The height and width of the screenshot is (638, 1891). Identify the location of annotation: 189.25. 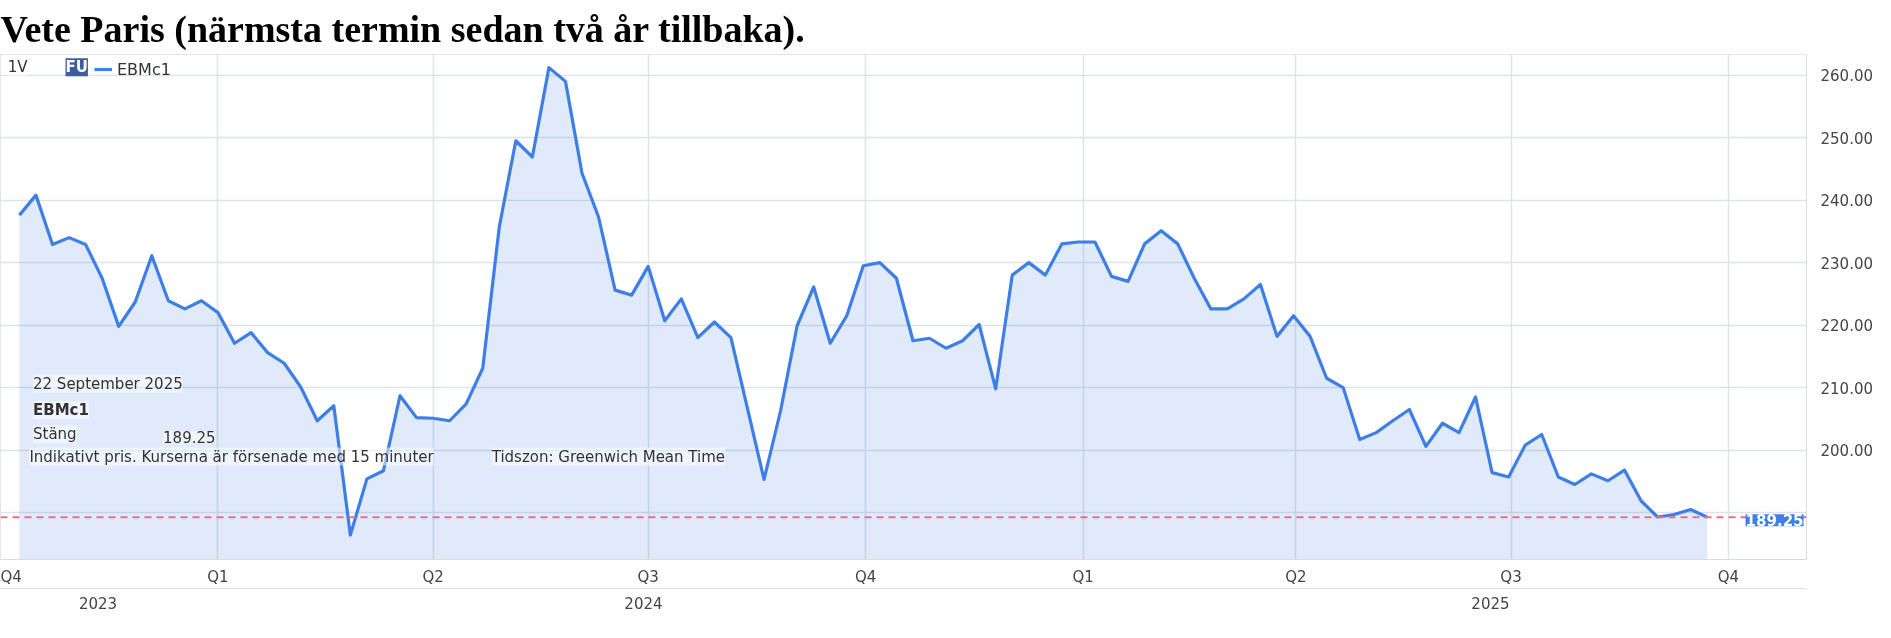
(189, 438).